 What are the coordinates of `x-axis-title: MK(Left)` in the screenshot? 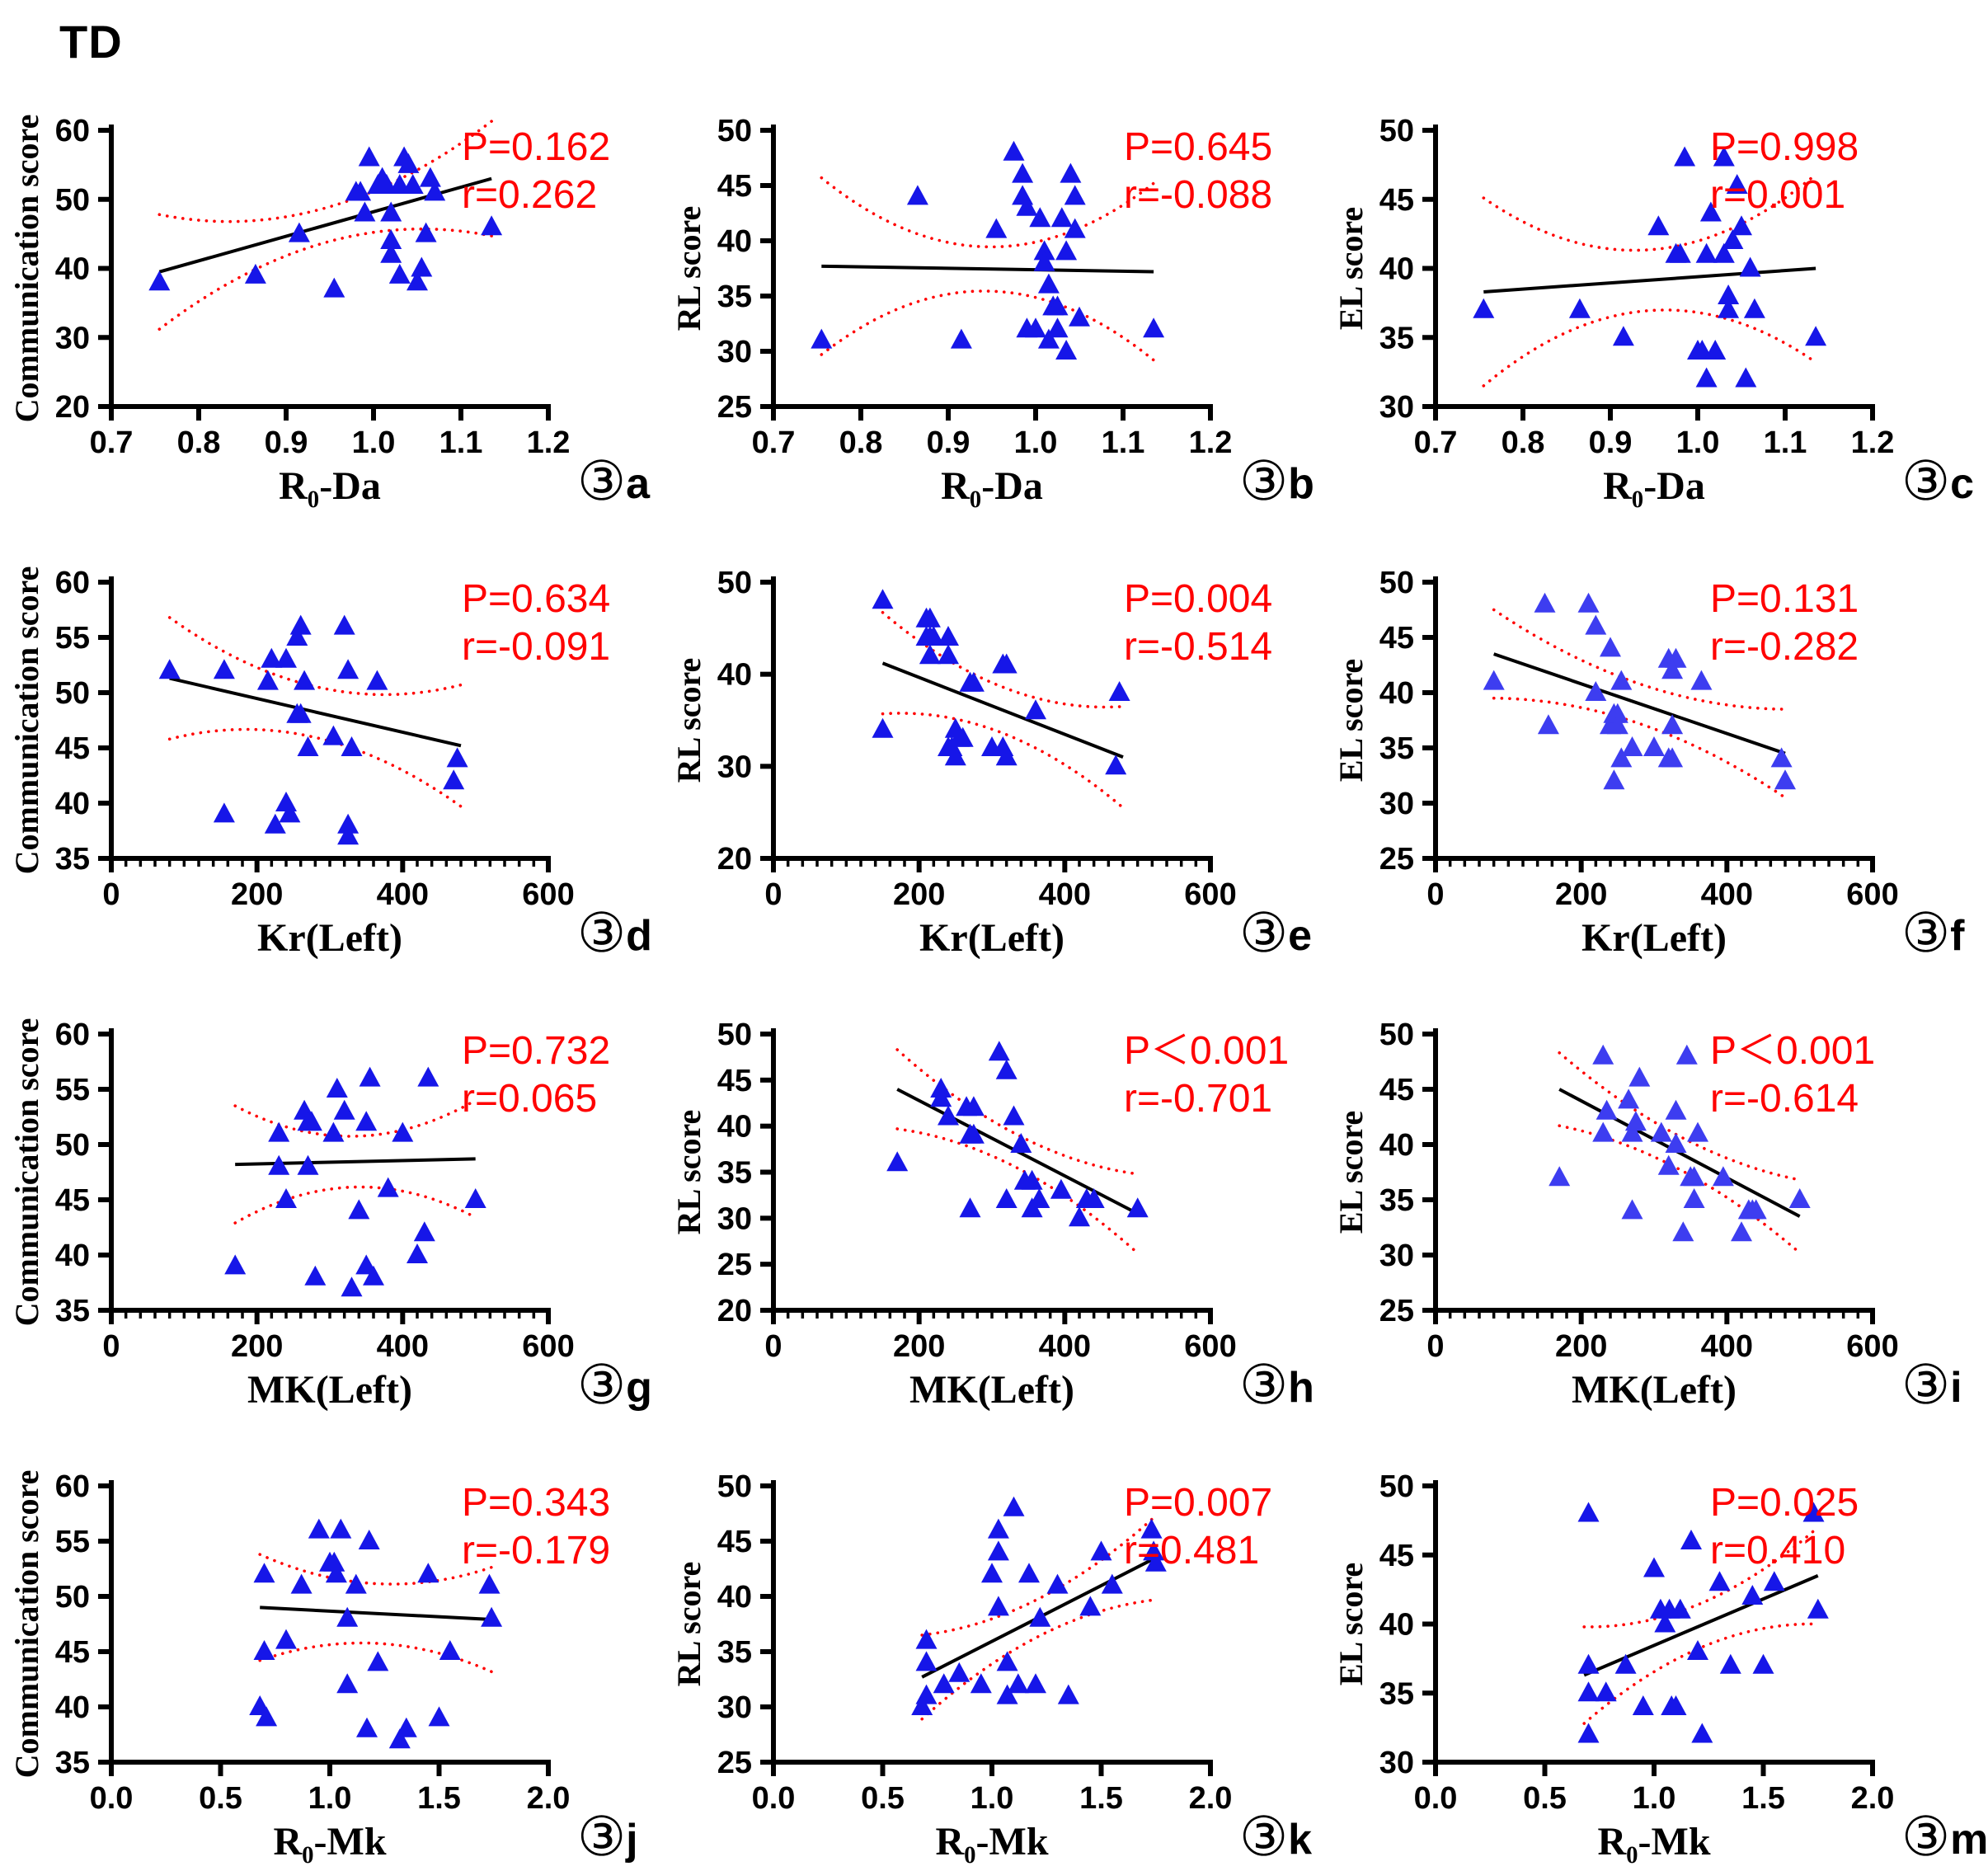 It's located at (1654, 1390).